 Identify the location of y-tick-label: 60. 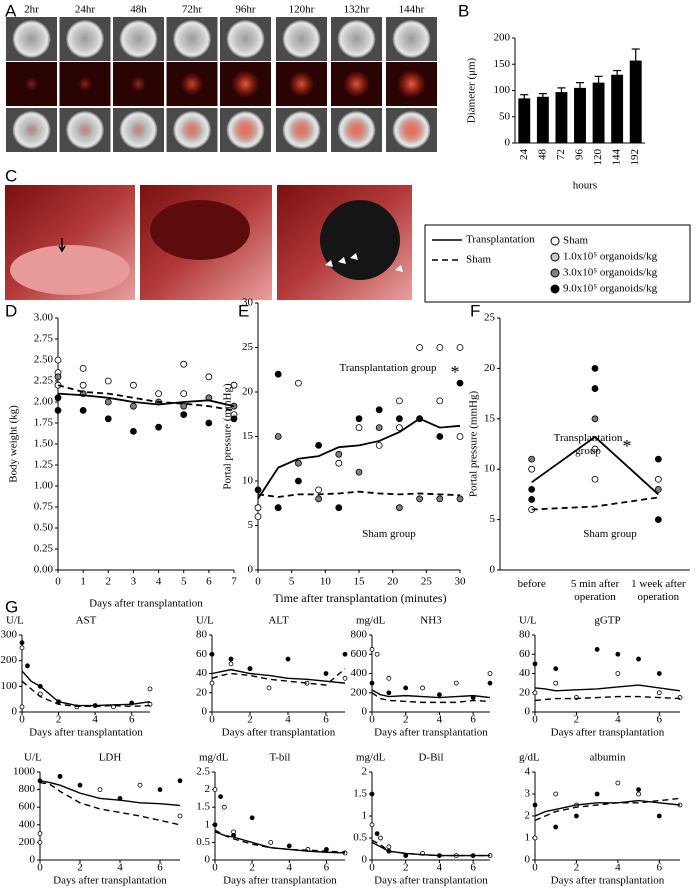
(202, 654).